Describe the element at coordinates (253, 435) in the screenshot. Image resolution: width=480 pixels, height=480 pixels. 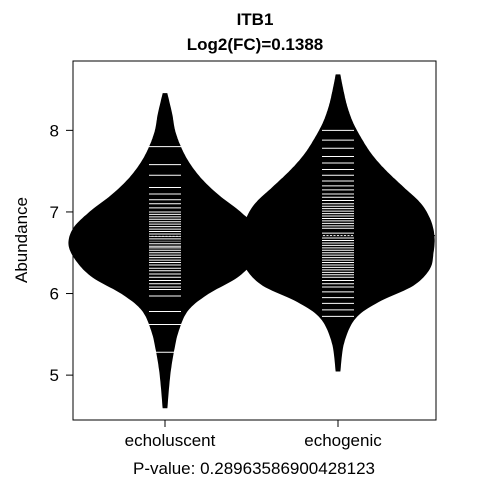
I see `x-axis: echoluscent echogenic` at that location.